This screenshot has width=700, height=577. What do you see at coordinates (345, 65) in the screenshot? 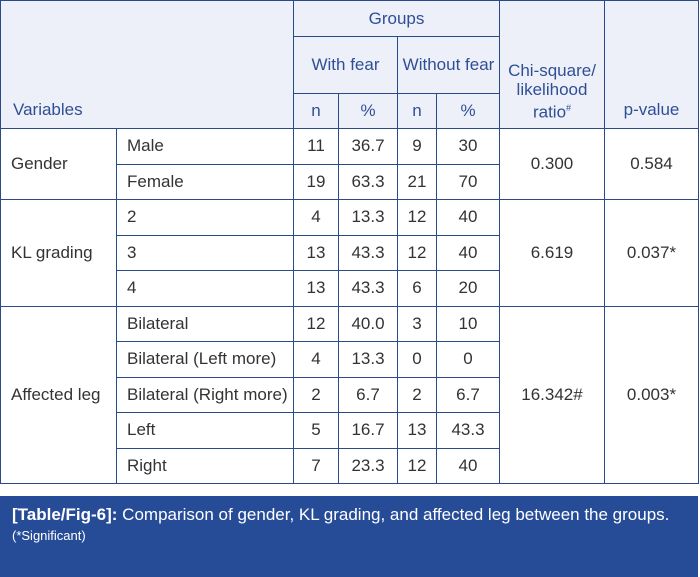
I see `with-fear-header: With fear` at bounding box center [345, 65].